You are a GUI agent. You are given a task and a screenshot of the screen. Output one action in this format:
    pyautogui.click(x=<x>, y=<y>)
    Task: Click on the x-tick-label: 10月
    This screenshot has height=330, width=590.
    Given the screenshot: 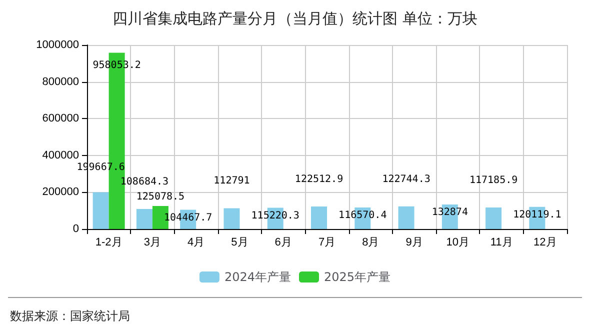 What is the action you would take?
    pyautogui.click(x=458, y=242)
    